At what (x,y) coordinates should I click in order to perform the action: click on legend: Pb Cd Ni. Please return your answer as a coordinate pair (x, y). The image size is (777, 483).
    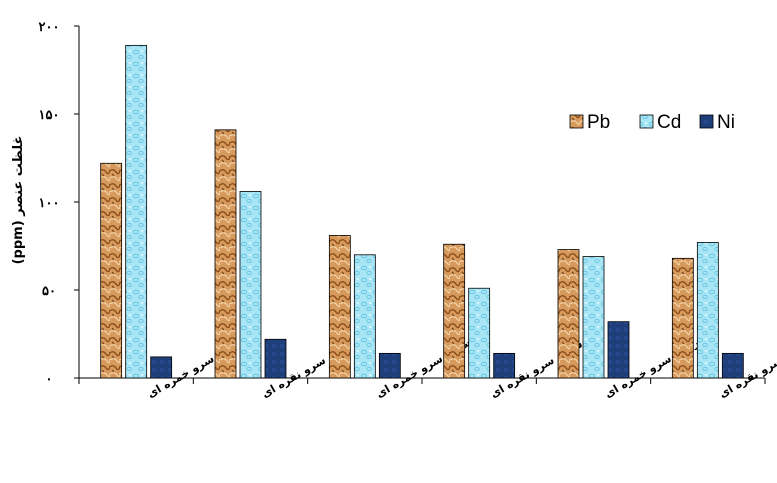
    Looking at the image, I should click on (652, 122).